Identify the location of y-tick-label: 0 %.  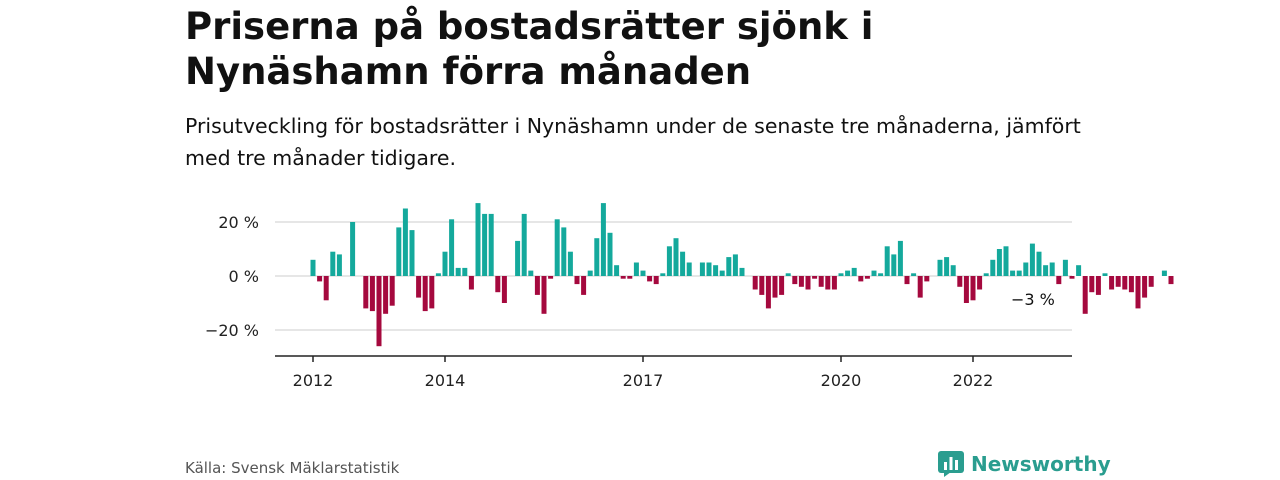
(244, 276).